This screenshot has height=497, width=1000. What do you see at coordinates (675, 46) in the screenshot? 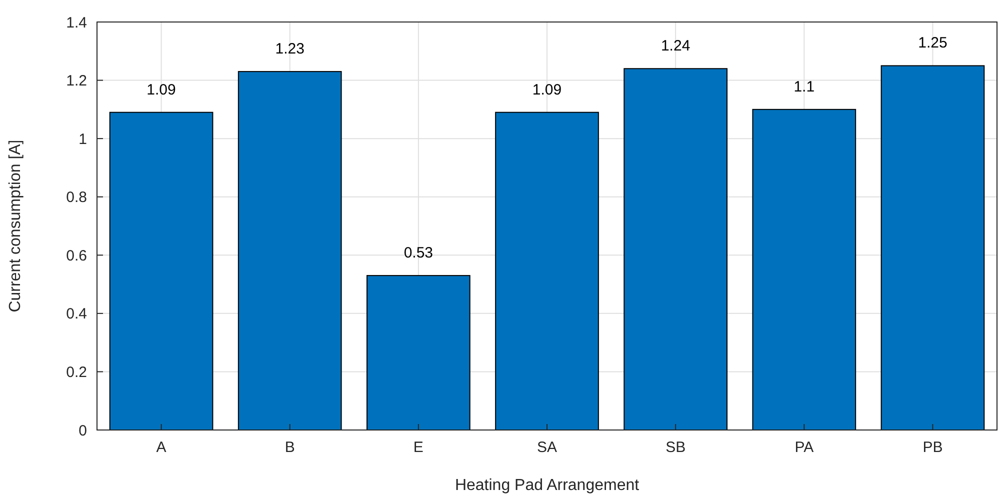
I see `data-label: 1.24` at bounding box center [675, 46].